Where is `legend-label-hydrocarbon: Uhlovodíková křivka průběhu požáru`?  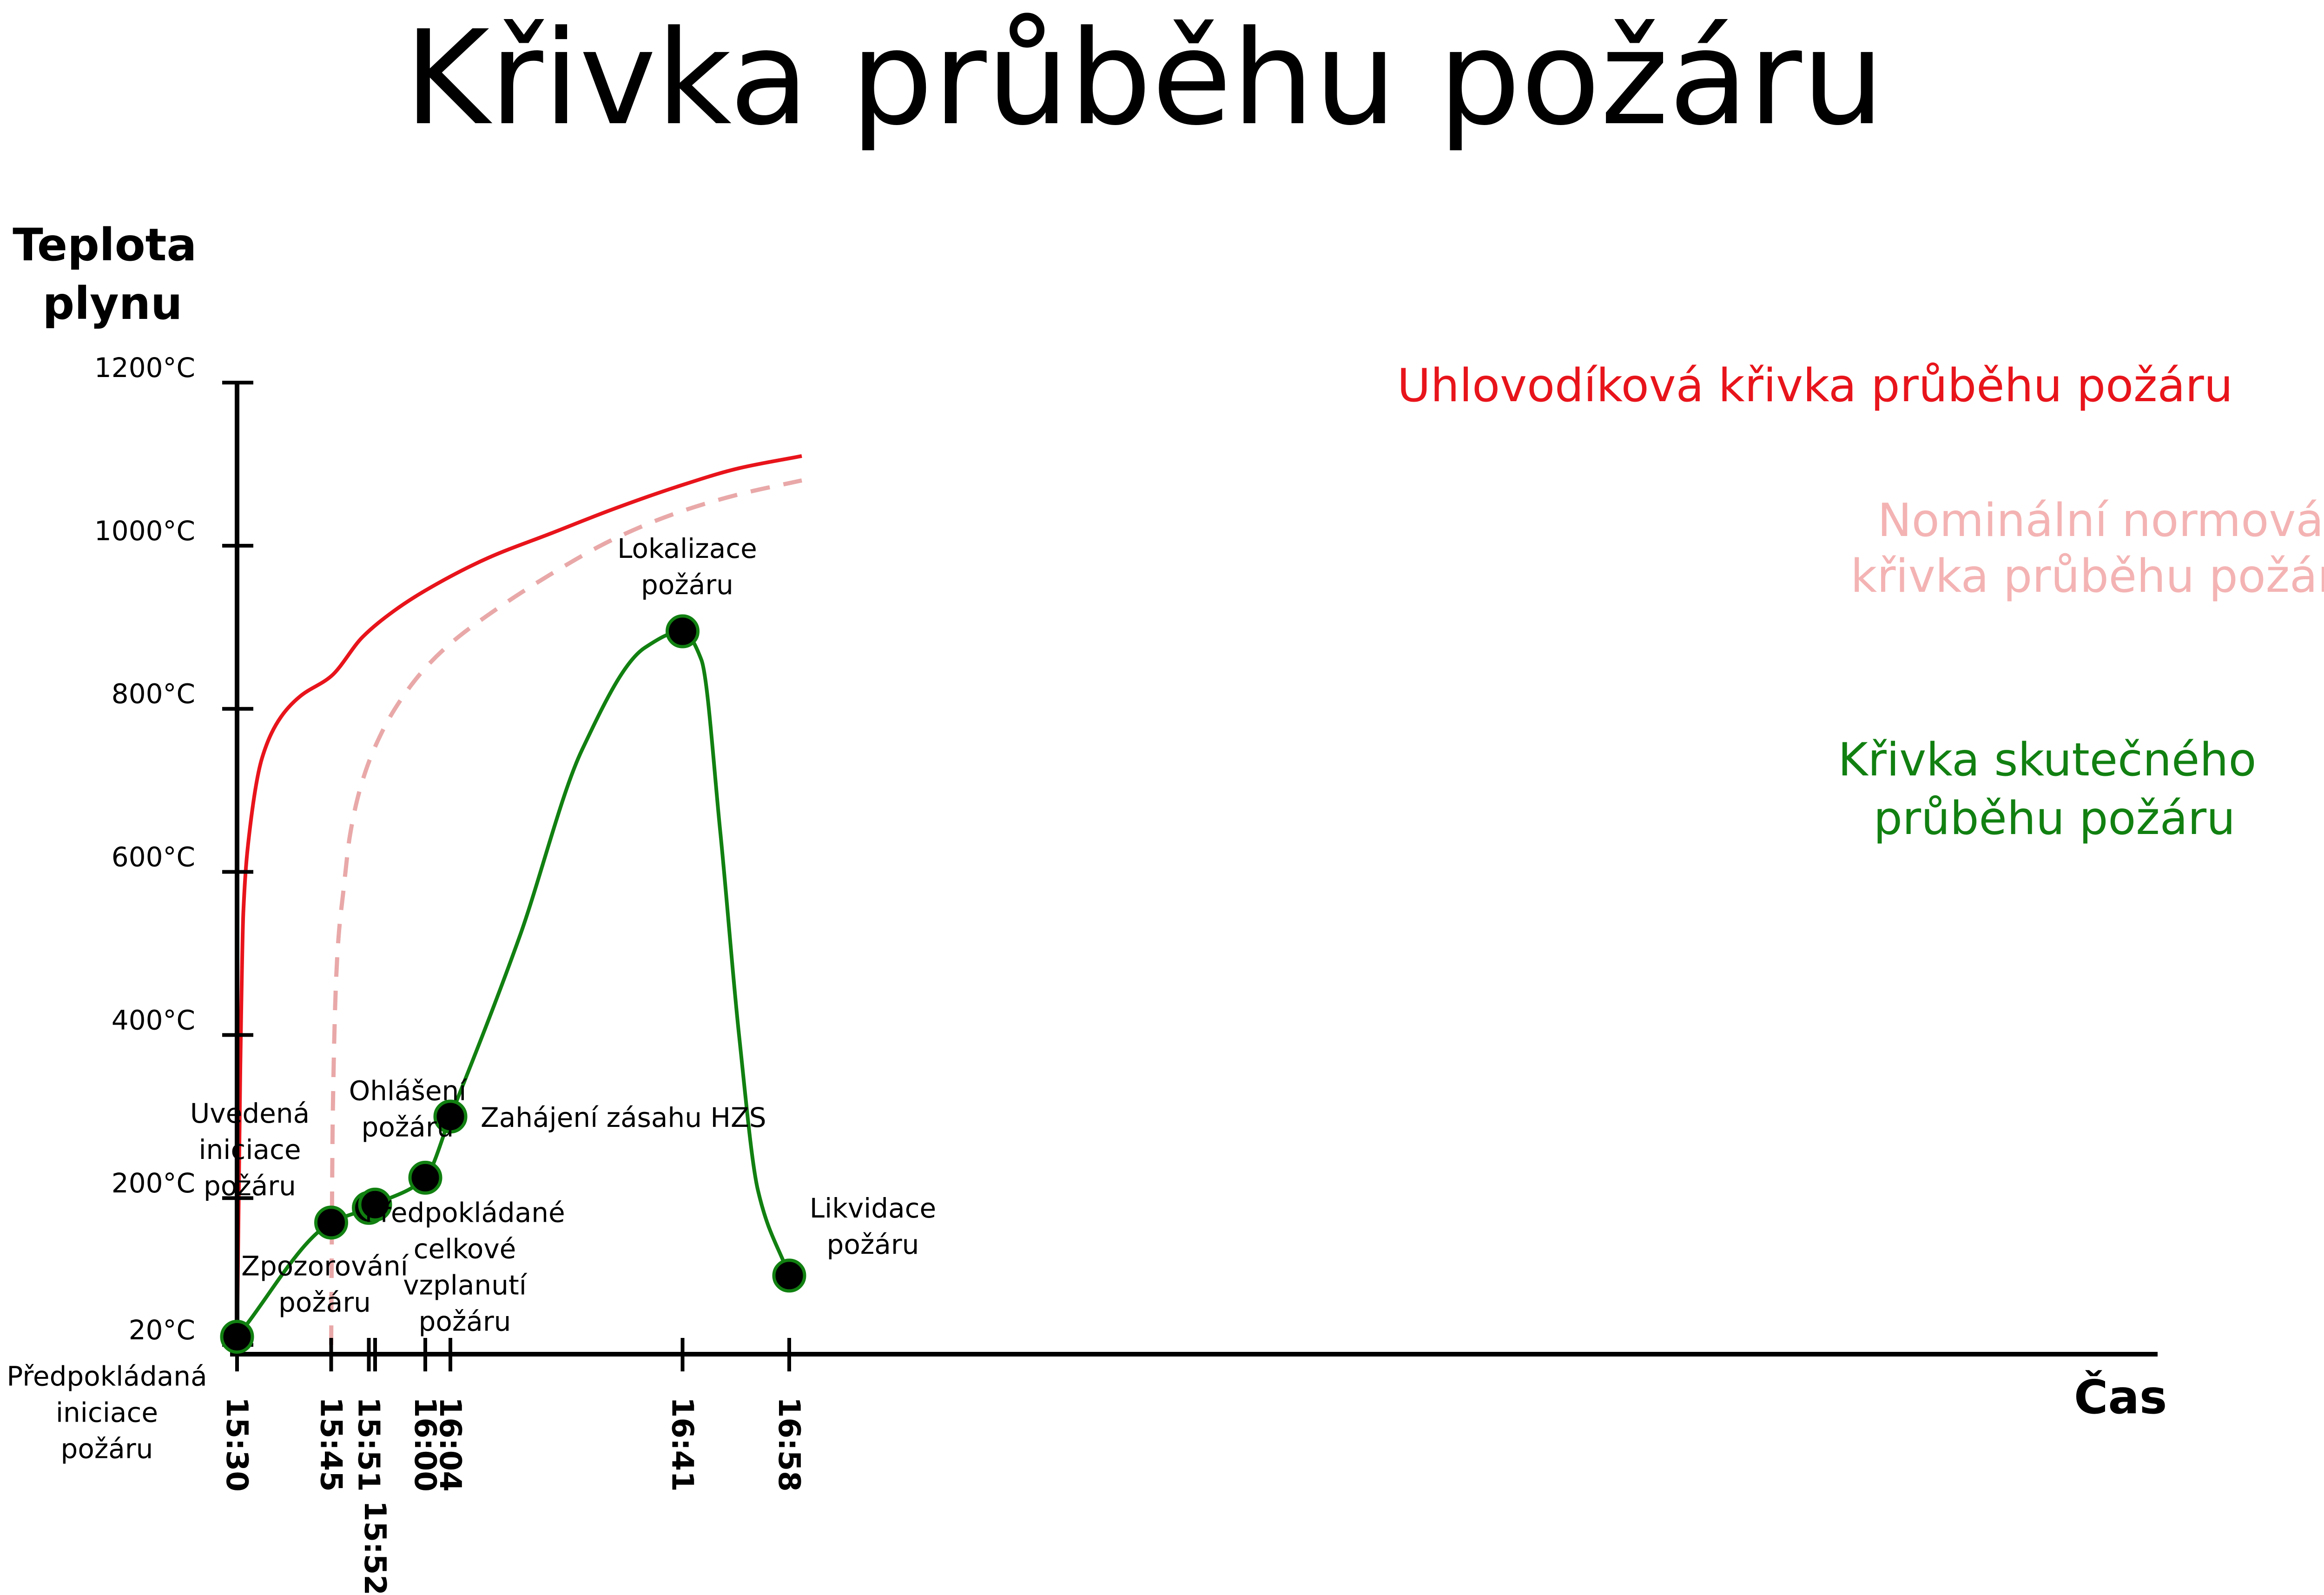 legend-label-hydrocarbon: Uhlovodíková křivka průběhu požáru is located at coordinates (1815, 385).